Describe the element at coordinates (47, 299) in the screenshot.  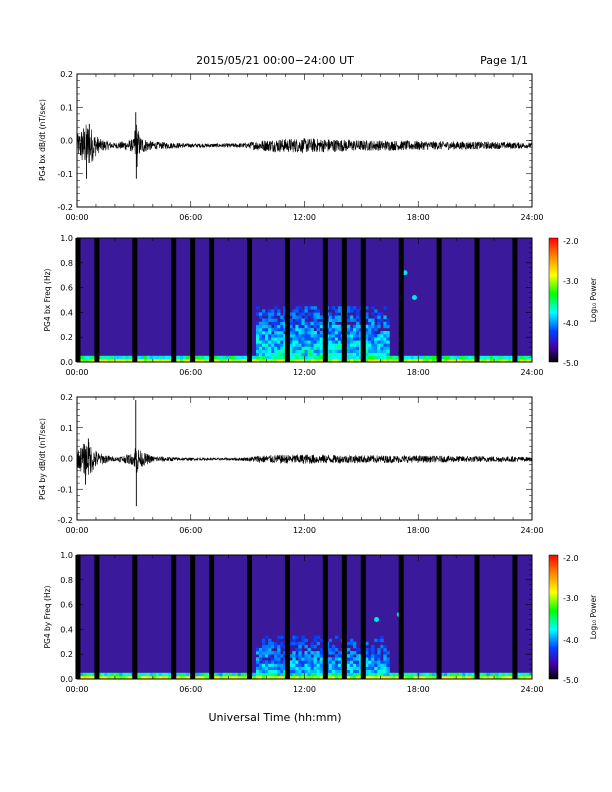
I see `y-axis-label: PG4 bx Freq (Hz)` at that location.